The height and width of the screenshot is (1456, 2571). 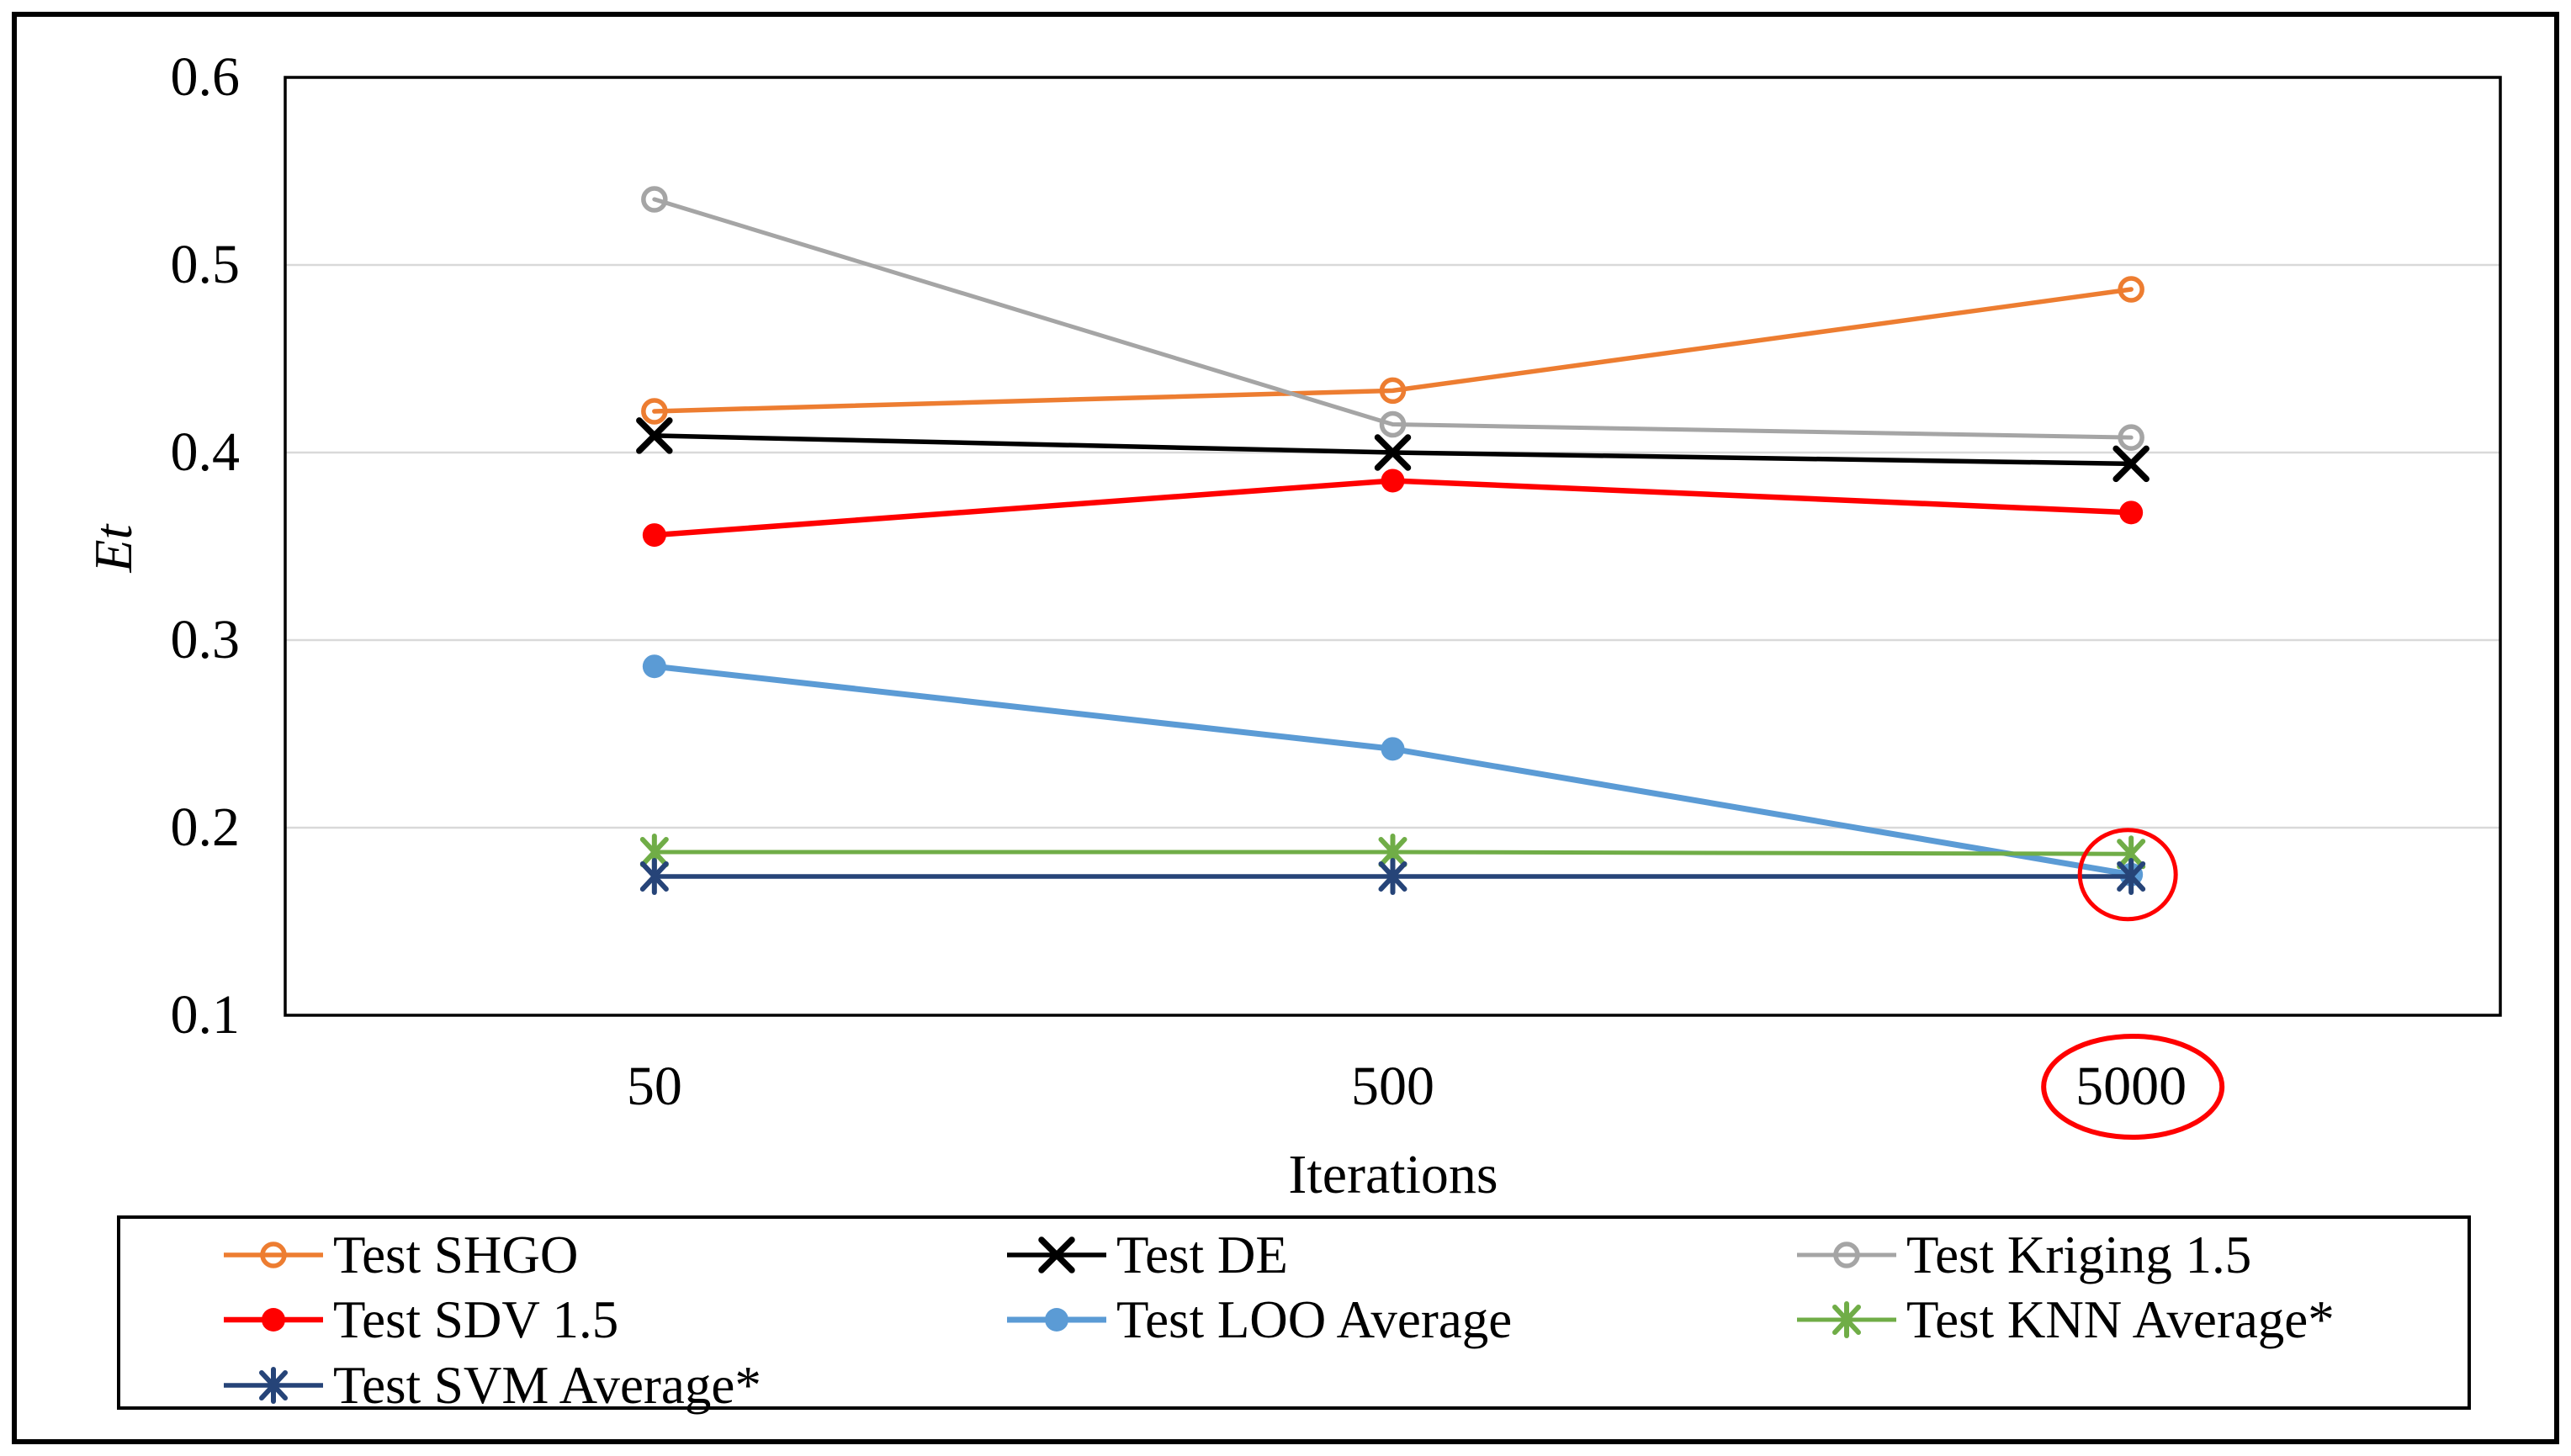 I want to click on x-tick-label-5000: 5000, so click(x=2131, y=1086).